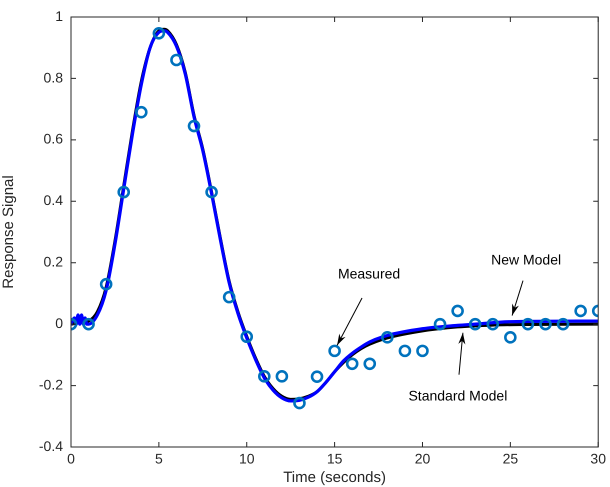  What do you see at coordinates (526, 259) in the screenshot?
I see `annotation: New Model` at bounding box center [526, 259].